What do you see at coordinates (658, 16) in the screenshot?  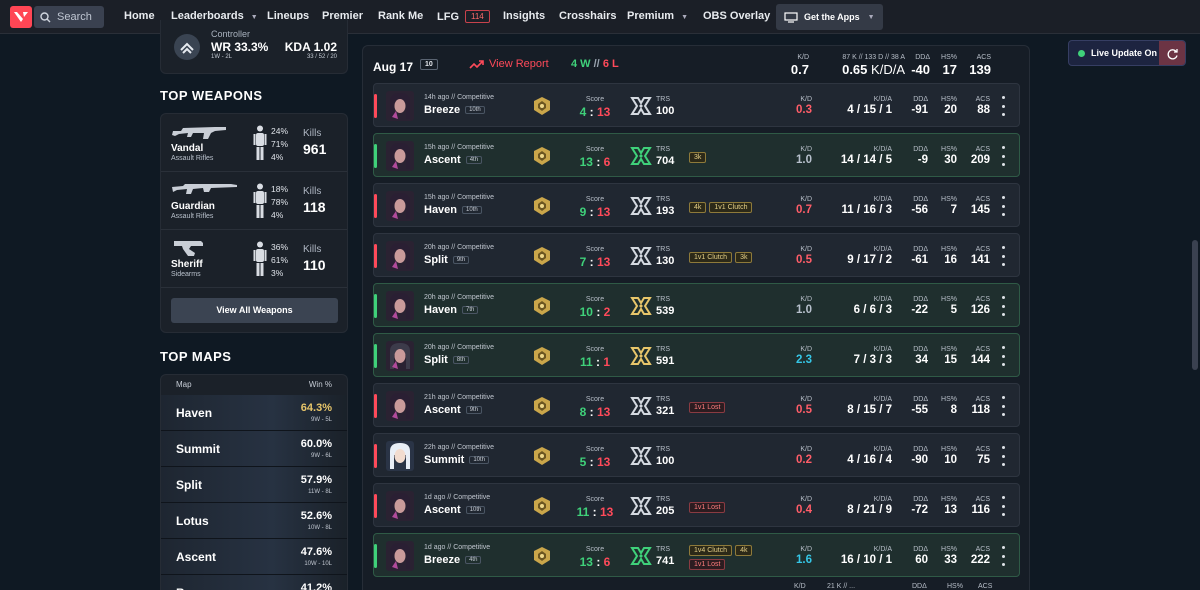 I see `nav-premium: Premium ▼` at bounding box center [658, 16].